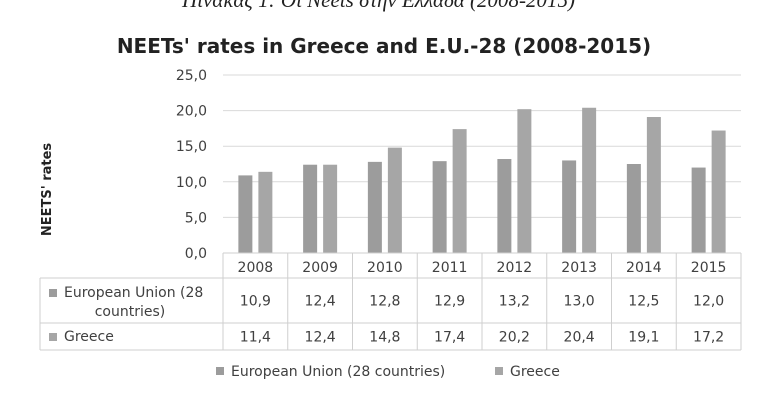  Describe the element at coordinates (653, 185) in the screenshot. I see `greece-bar-2014` at that location.